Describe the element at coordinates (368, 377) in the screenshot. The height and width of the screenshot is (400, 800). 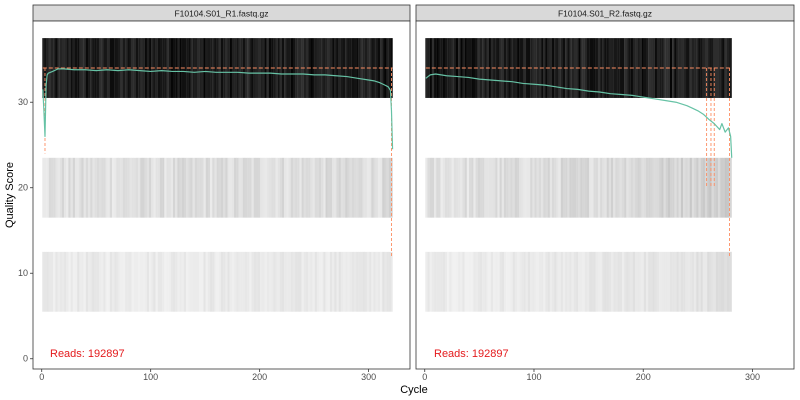
I see `x-tick-label: 300` at that location.